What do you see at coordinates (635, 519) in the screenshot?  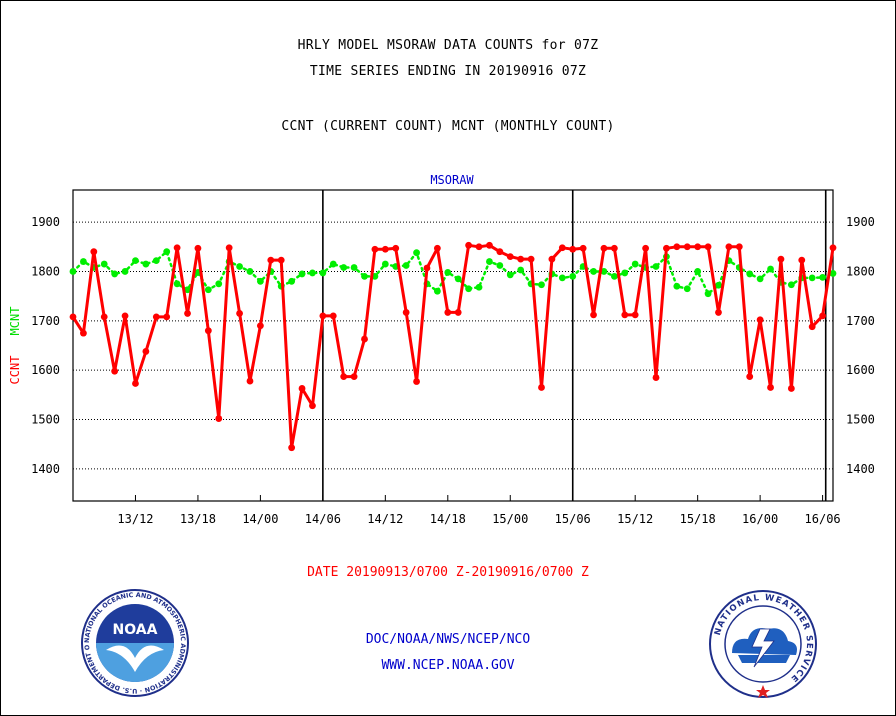 I see `x-tick-label: 15/12` at bounding box center [635, 519].